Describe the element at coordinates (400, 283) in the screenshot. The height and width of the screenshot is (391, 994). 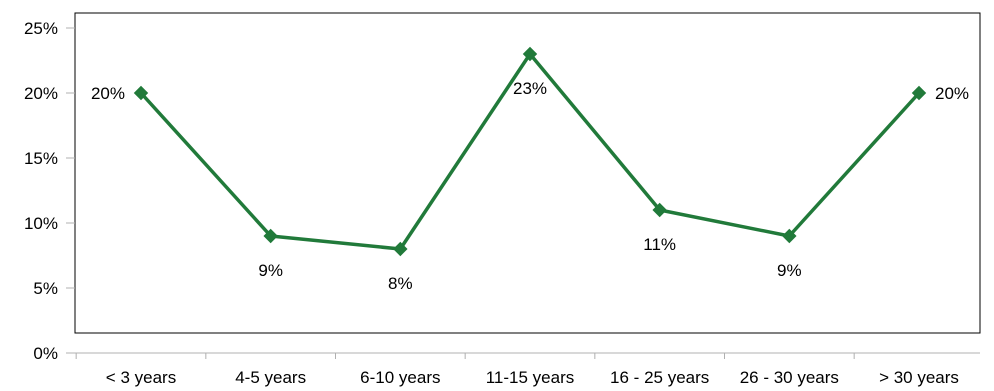
I see `data-label: 8%` at that location.